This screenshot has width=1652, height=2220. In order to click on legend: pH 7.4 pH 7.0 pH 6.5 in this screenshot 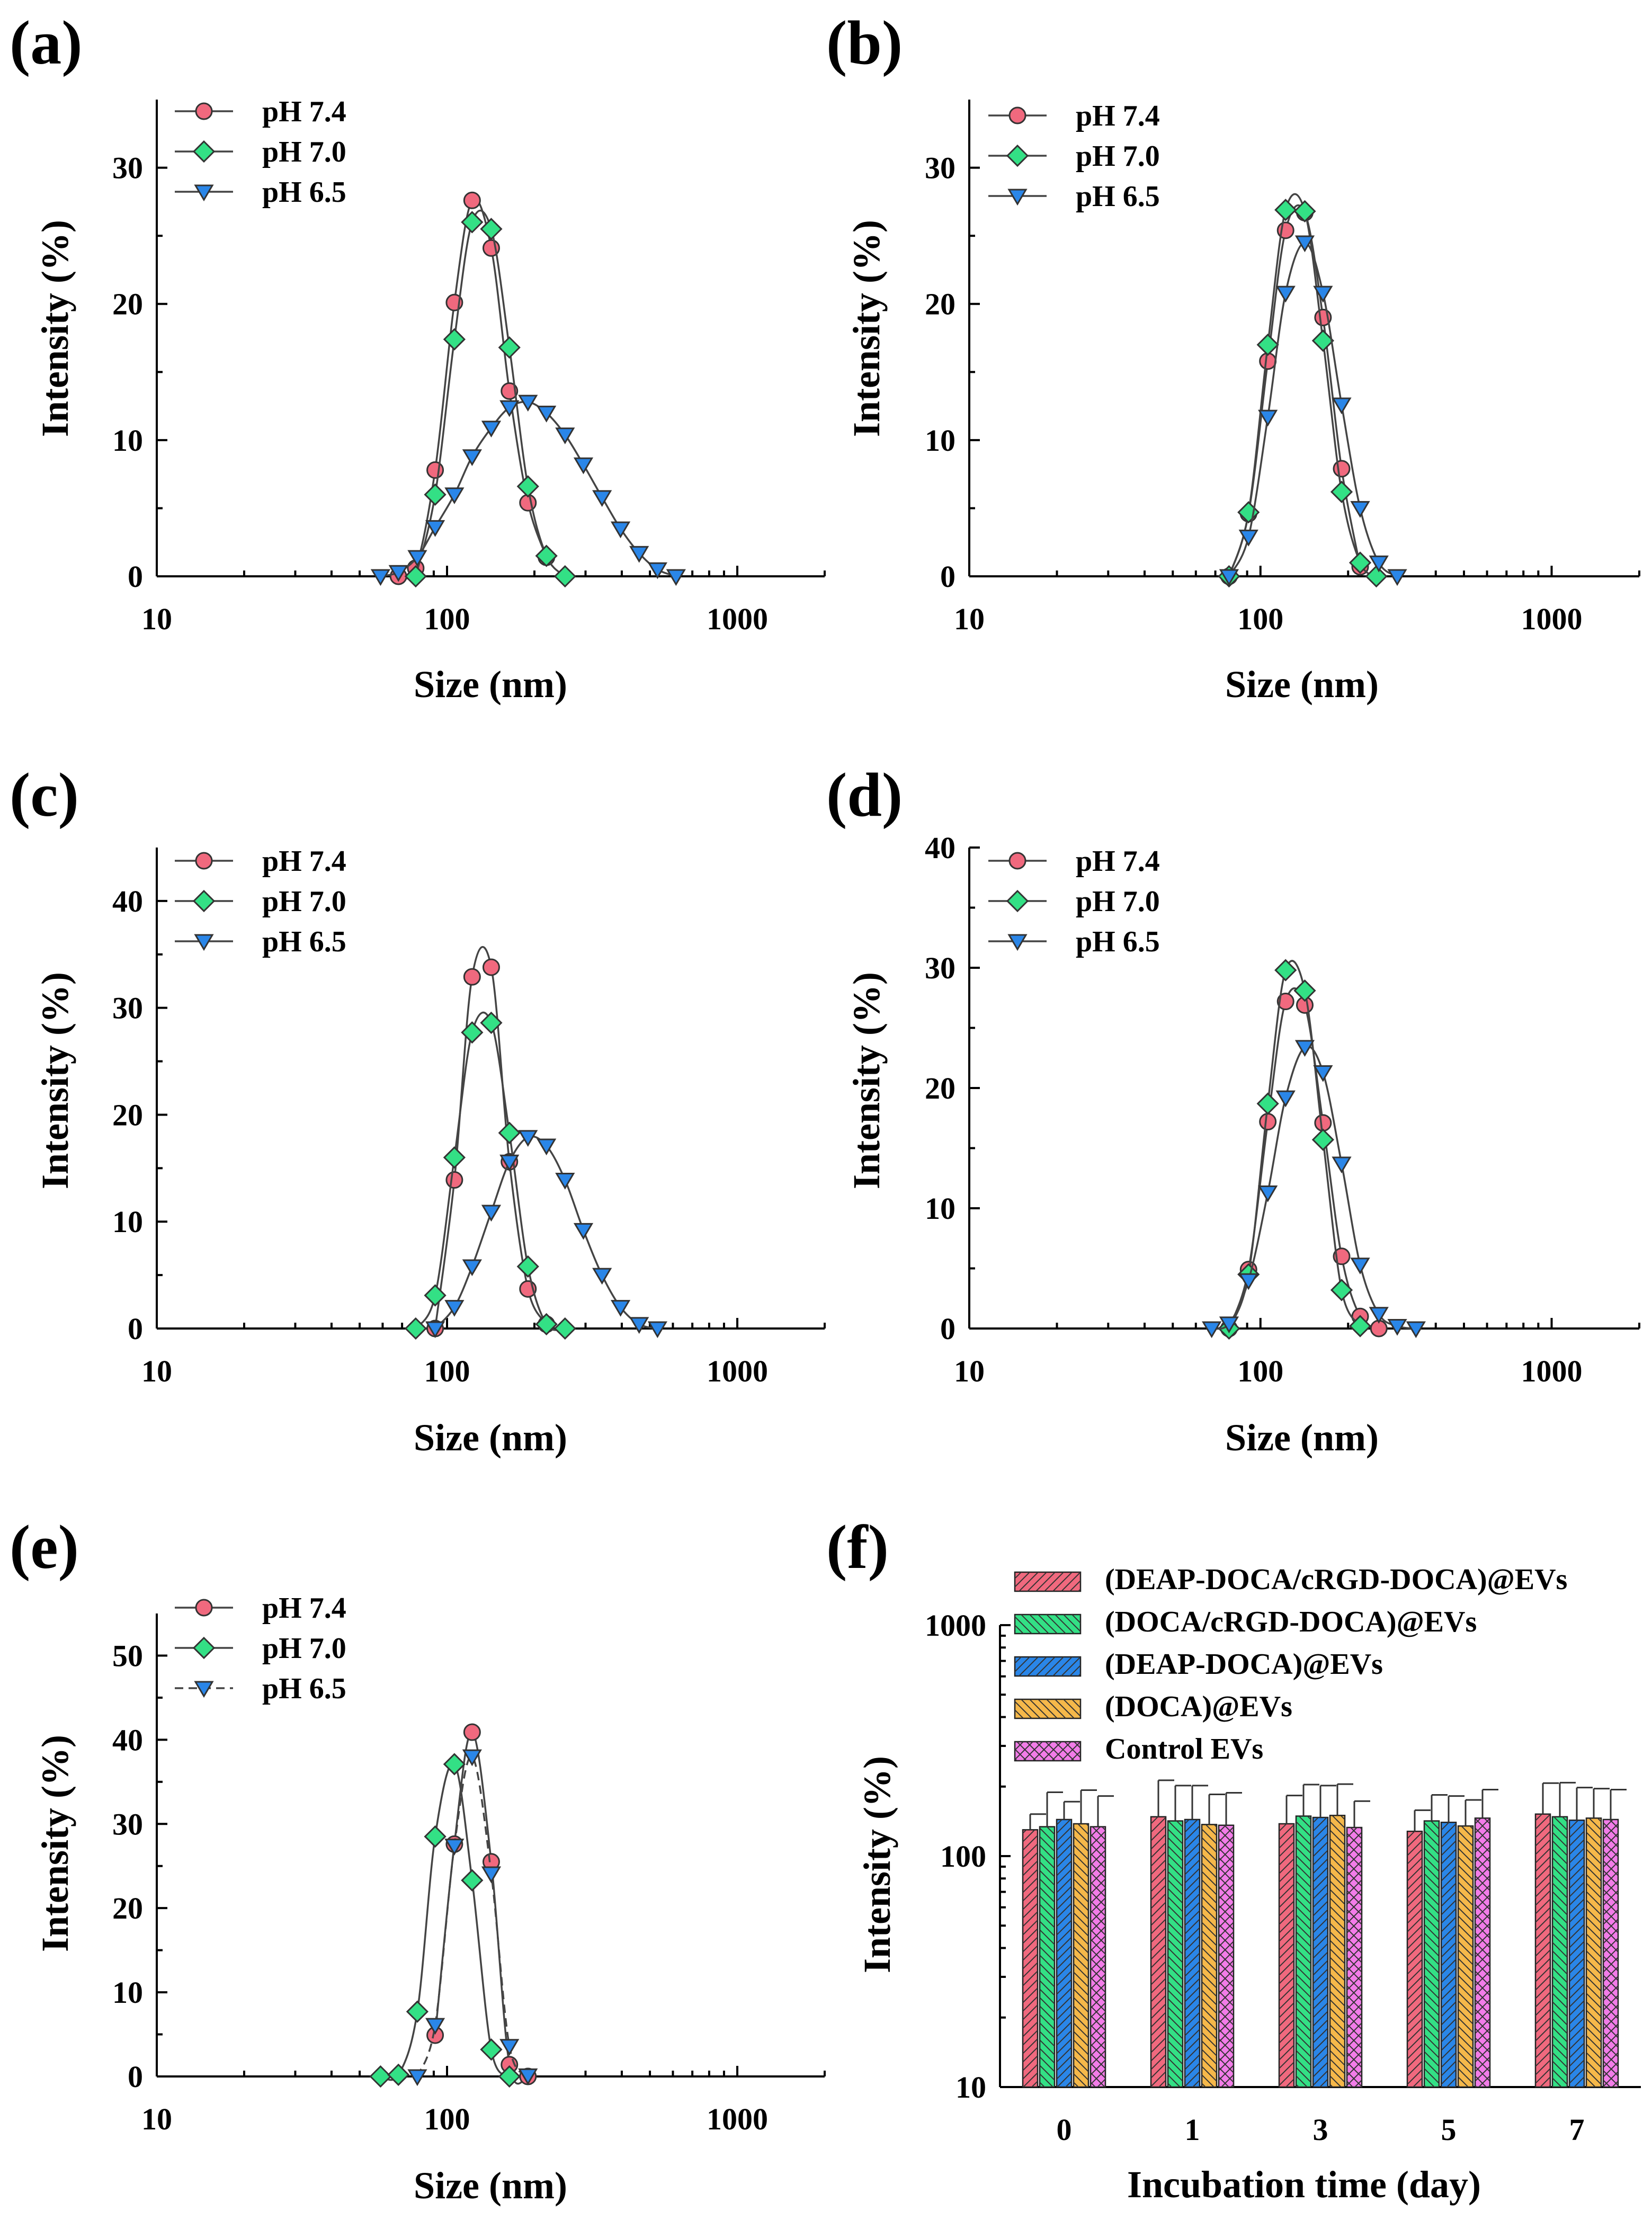, I will do `click(261, 1648)`.